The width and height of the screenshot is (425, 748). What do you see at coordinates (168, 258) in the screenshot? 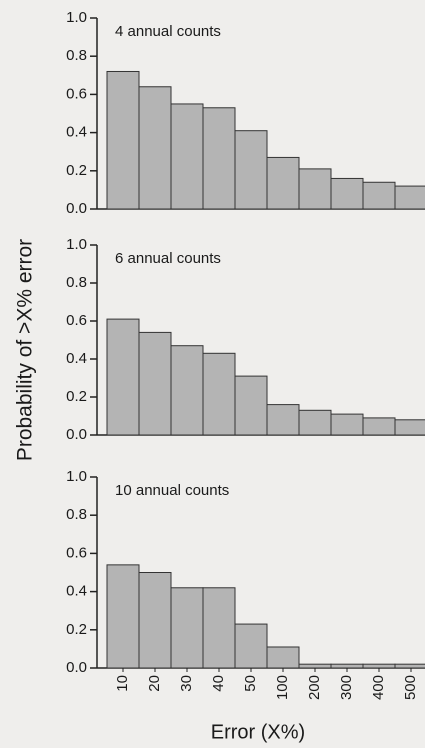
I see `panel-title: 6 annual counts` at bounding box center [168, 258].